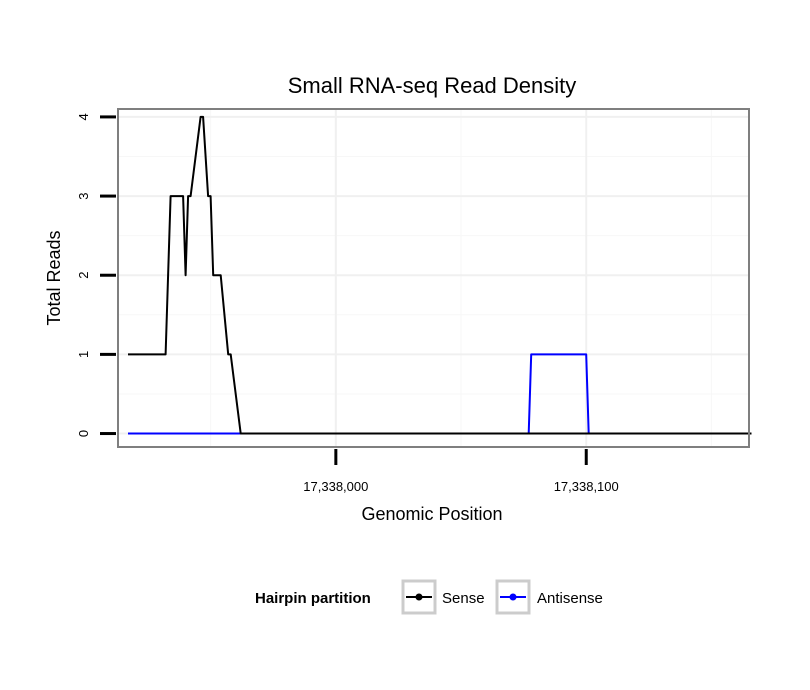  I want to click on y-tick-label: 0, so click(83, 433).